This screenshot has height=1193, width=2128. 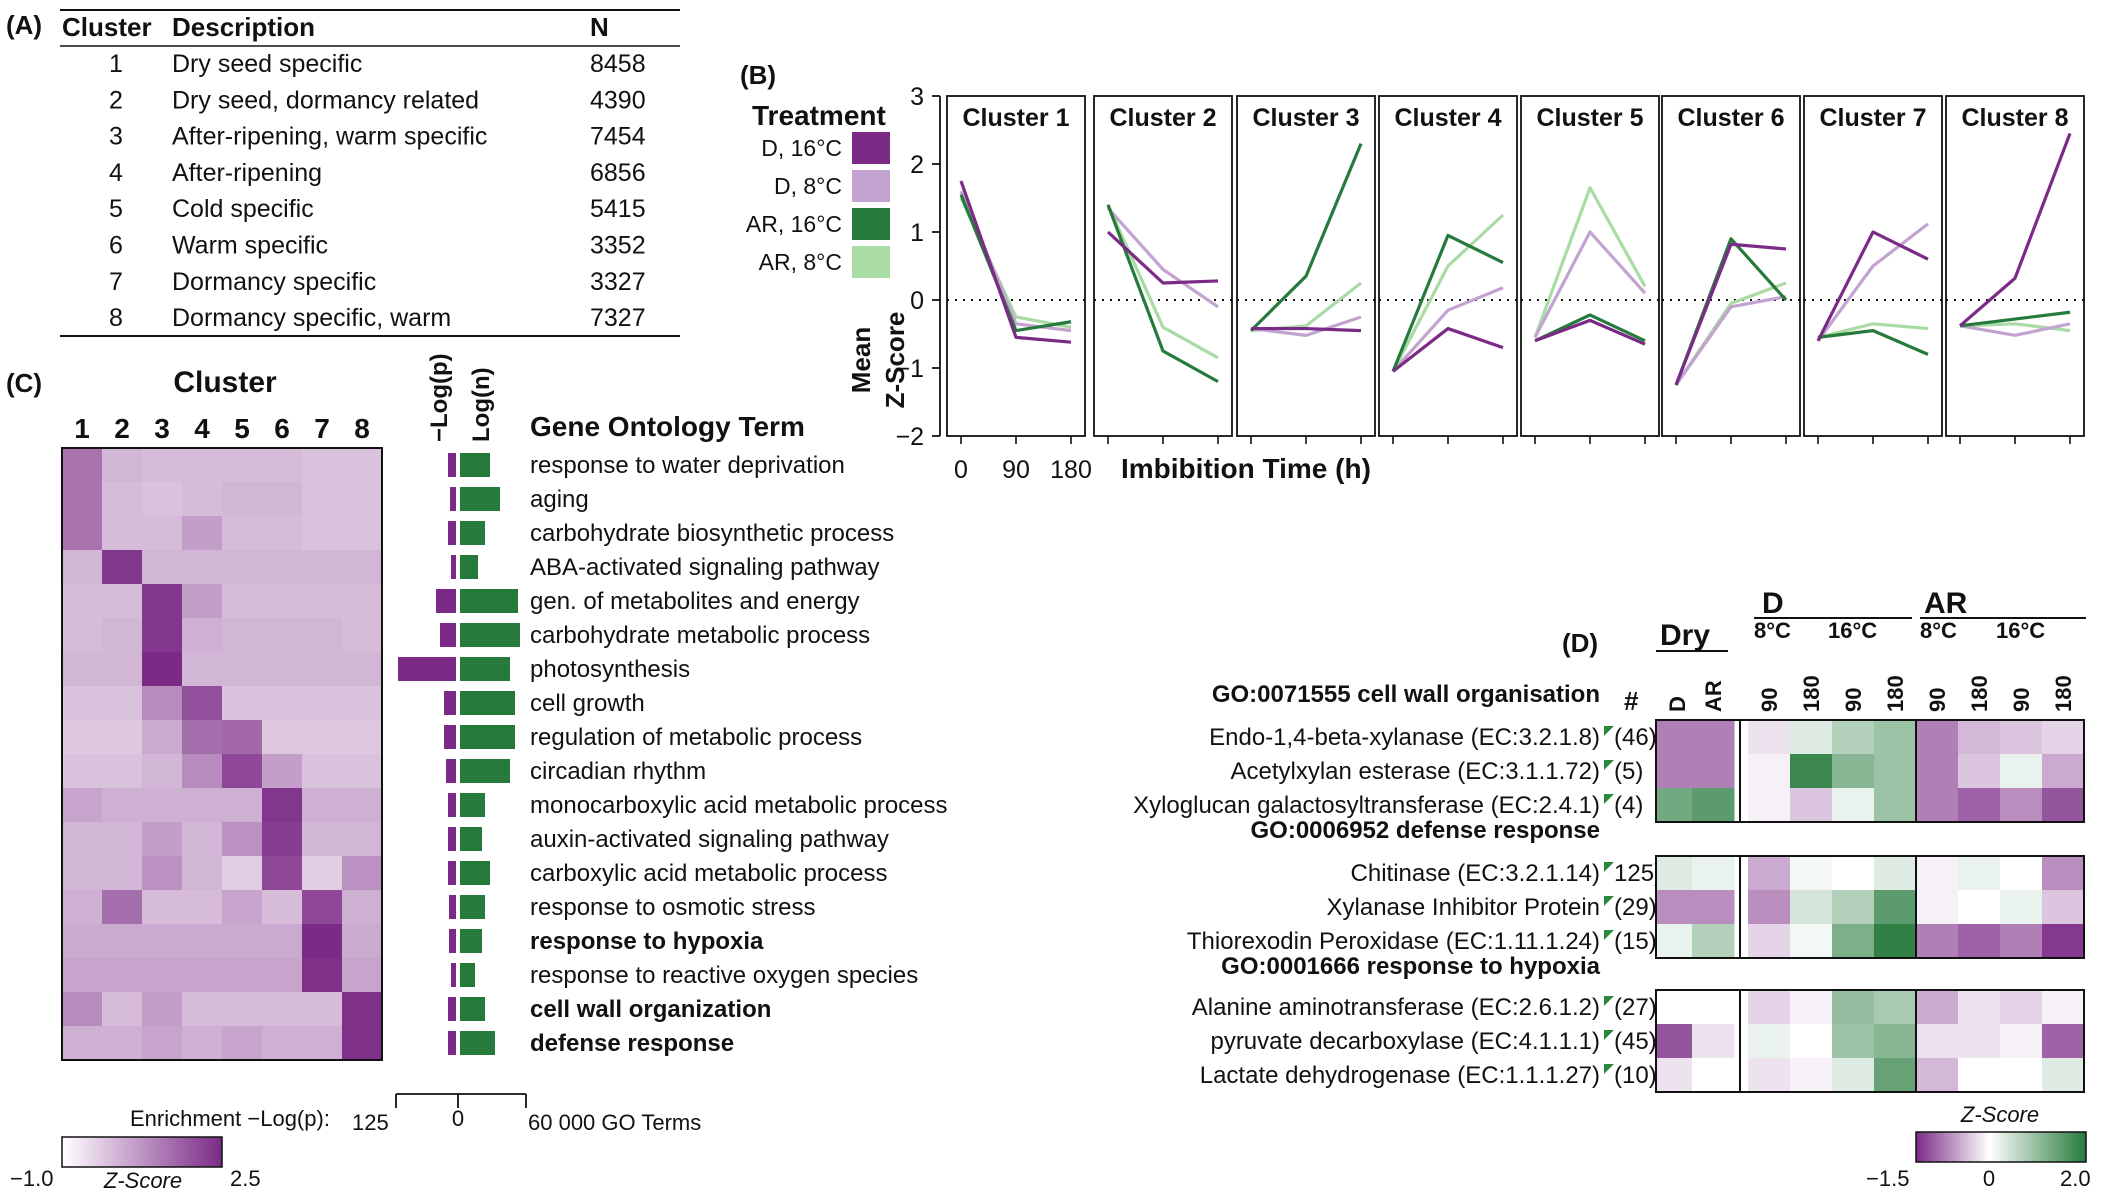 What do you see at coordinates (709, 839) in the screenshot?
I see `go-term-label: auxin-activated signaling pathway` at bounding box center [709, 839].